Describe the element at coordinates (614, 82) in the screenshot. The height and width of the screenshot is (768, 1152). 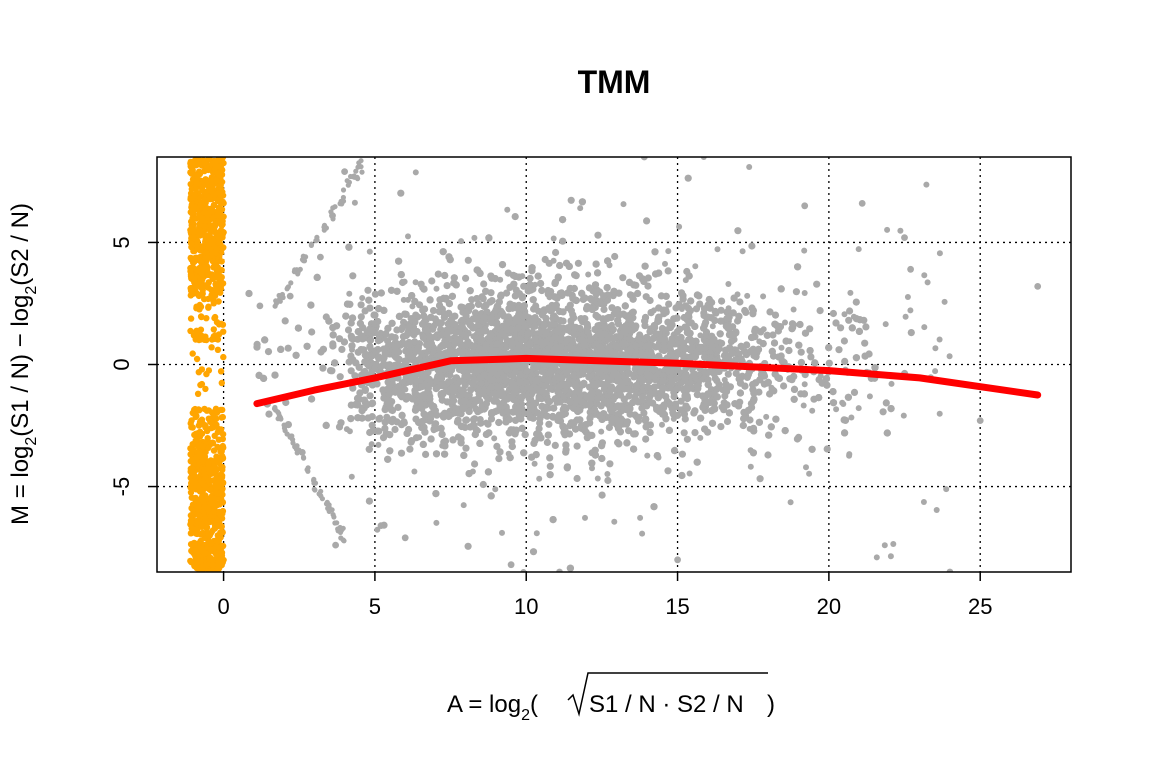
I see `chart-title: TMM` at that location.